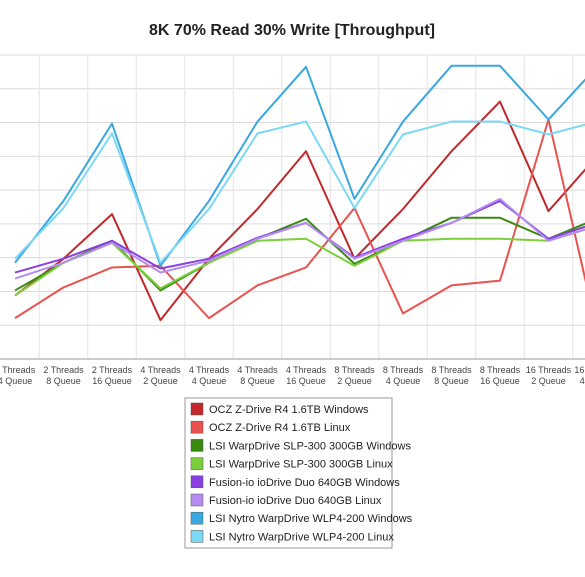 Image resolution: width=585 pixels, height=577 pixels. What do you see at coordinates (292, 30) in the screenshot?
I see `chart-title: 8K 70% Read 30% Write [Throughput]` at bounding box center [292, 30].